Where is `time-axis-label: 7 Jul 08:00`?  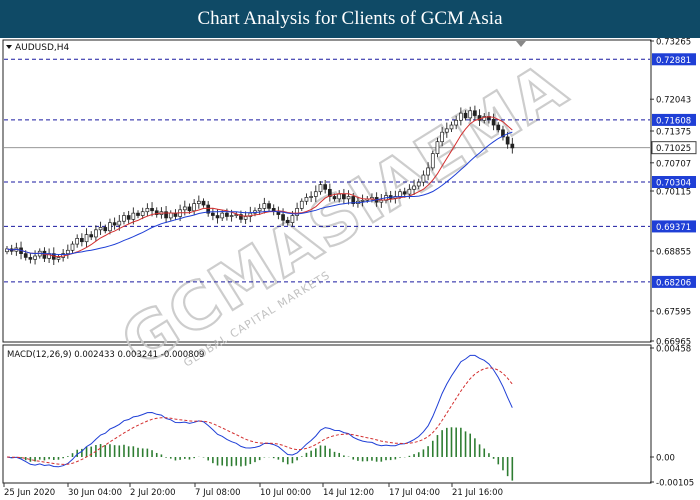 time-axis-label: 7 Jul 08:00 is located at coordinates (218, 493).